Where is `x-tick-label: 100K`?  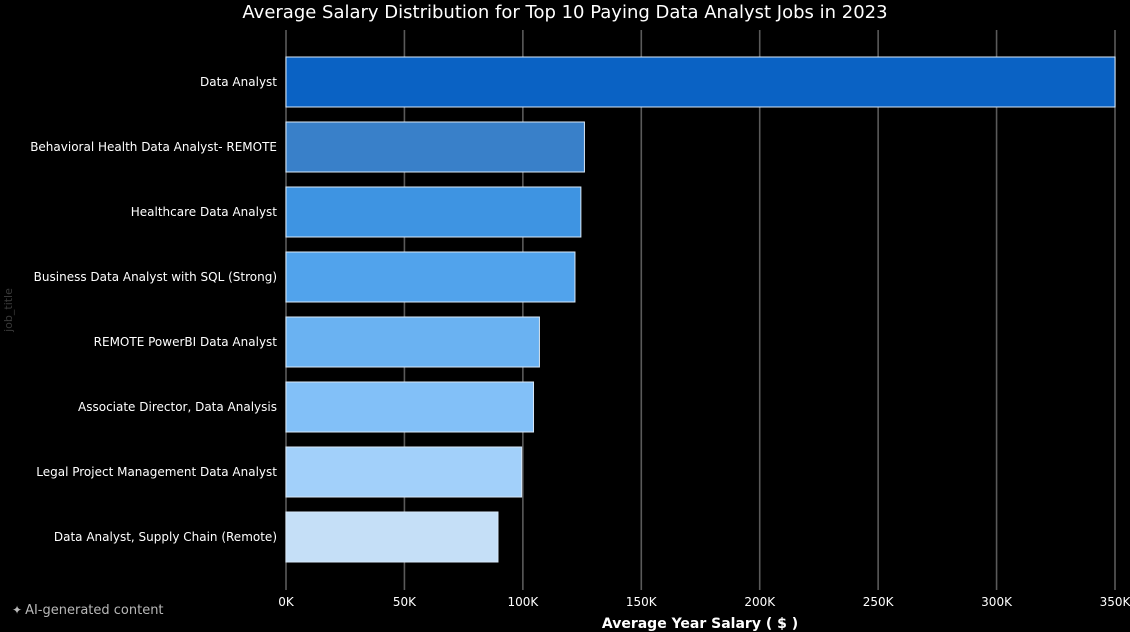
x-tick-label: 100K is located at coordinates (523, 602).